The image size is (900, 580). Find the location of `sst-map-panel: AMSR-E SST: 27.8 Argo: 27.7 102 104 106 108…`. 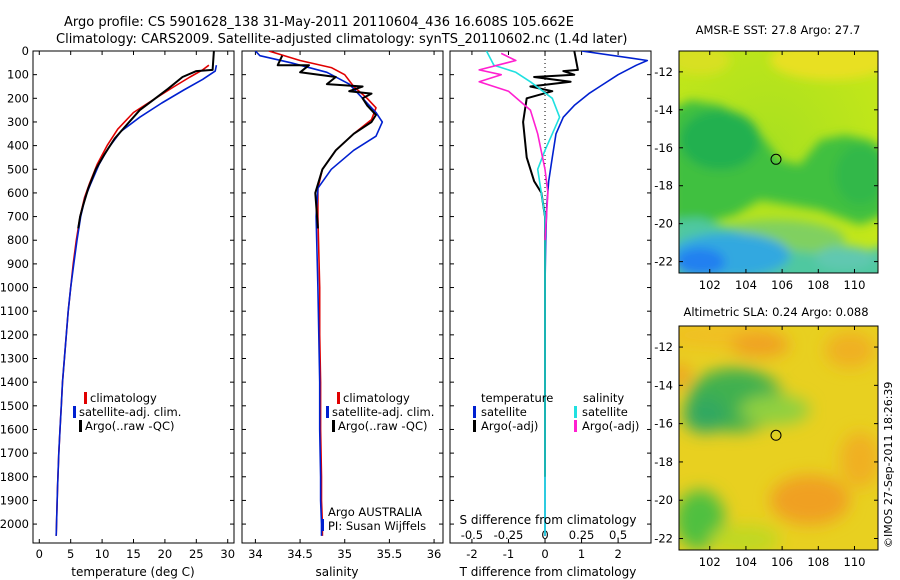

sst-map-panel: AMSR-E SST: 27.8 Argo: 27.7 102 104 106 108… is located at coordinates (766, 157).